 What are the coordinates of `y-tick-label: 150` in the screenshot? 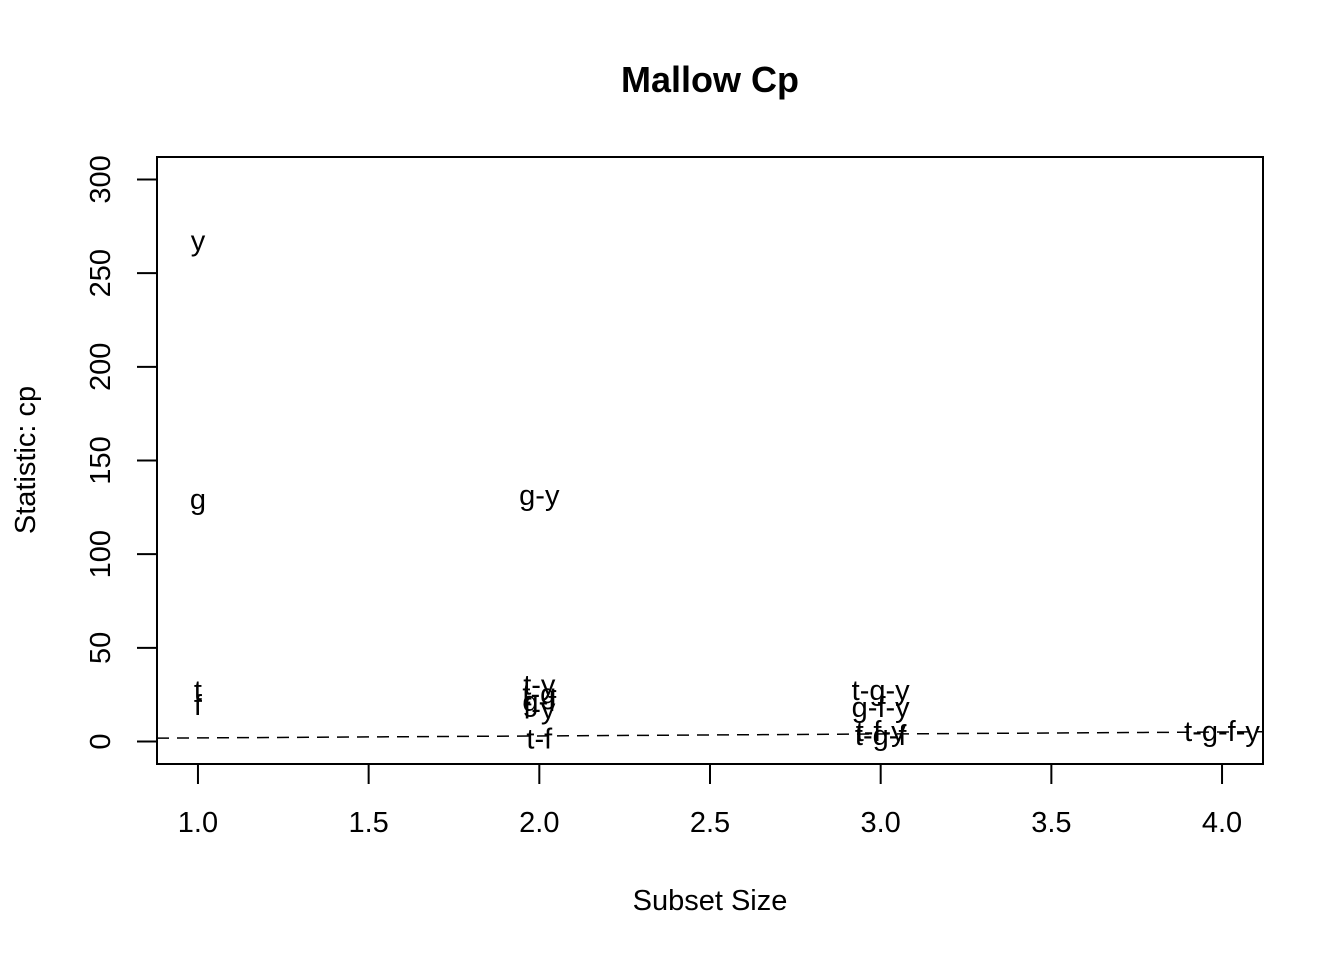 It's located at (101, 460).